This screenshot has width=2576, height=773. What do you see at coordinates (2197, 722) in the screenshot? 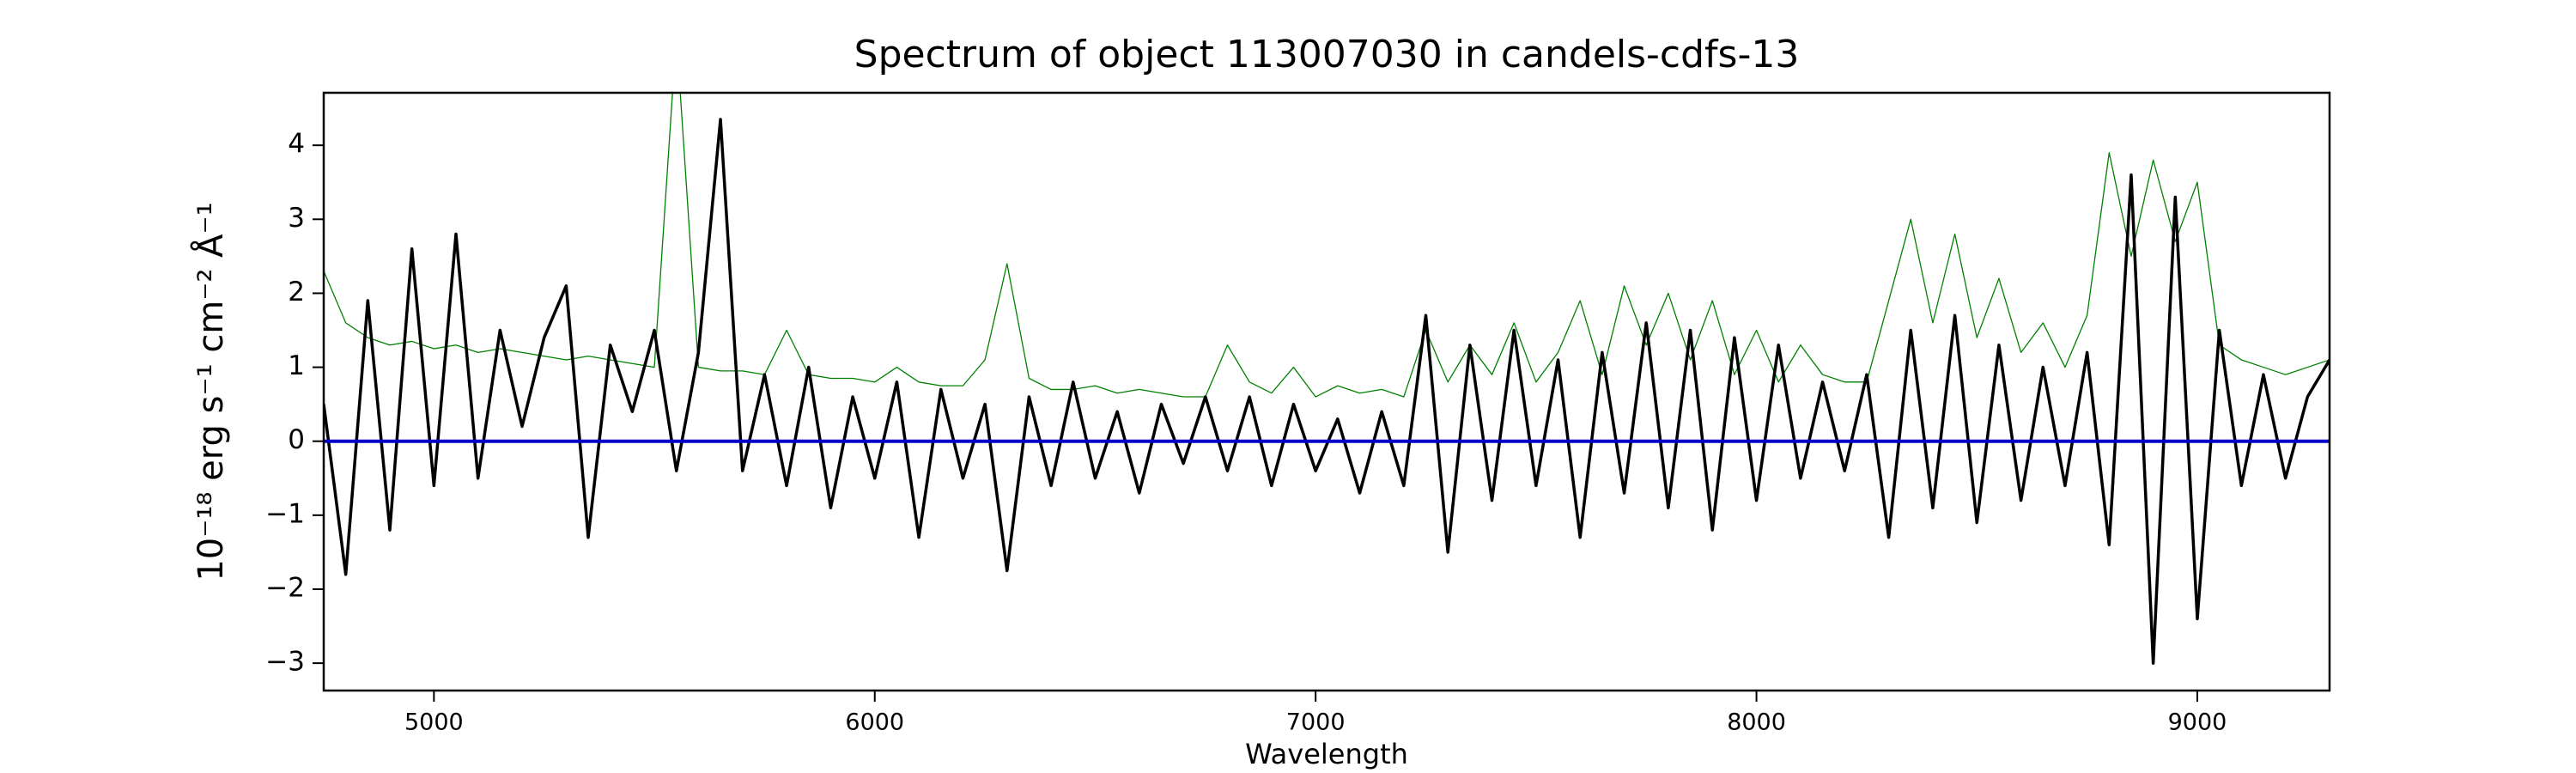
I see `x-tick-label: 9000` at bounding box center [2197, 722].